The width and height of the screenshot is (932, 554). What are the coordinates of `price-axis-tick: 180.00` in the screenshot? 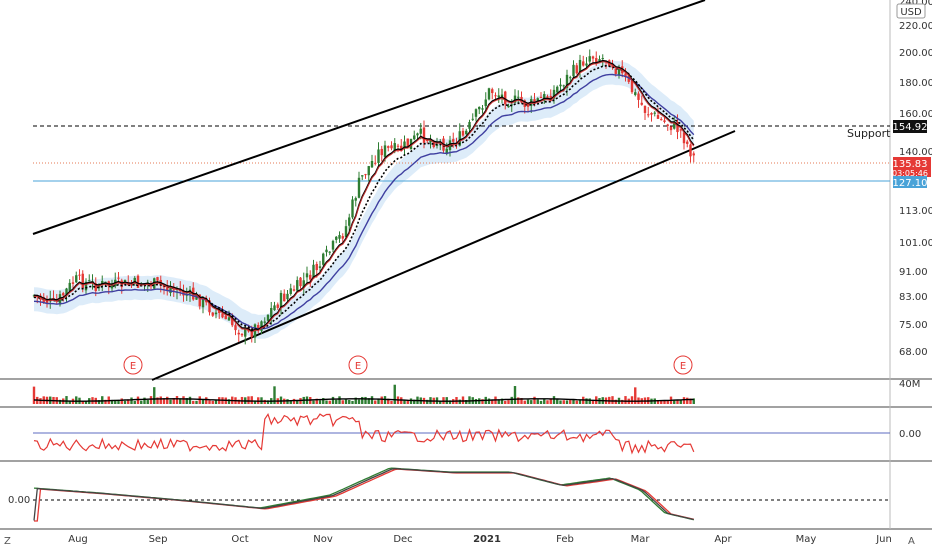 It's located at (915, 83).